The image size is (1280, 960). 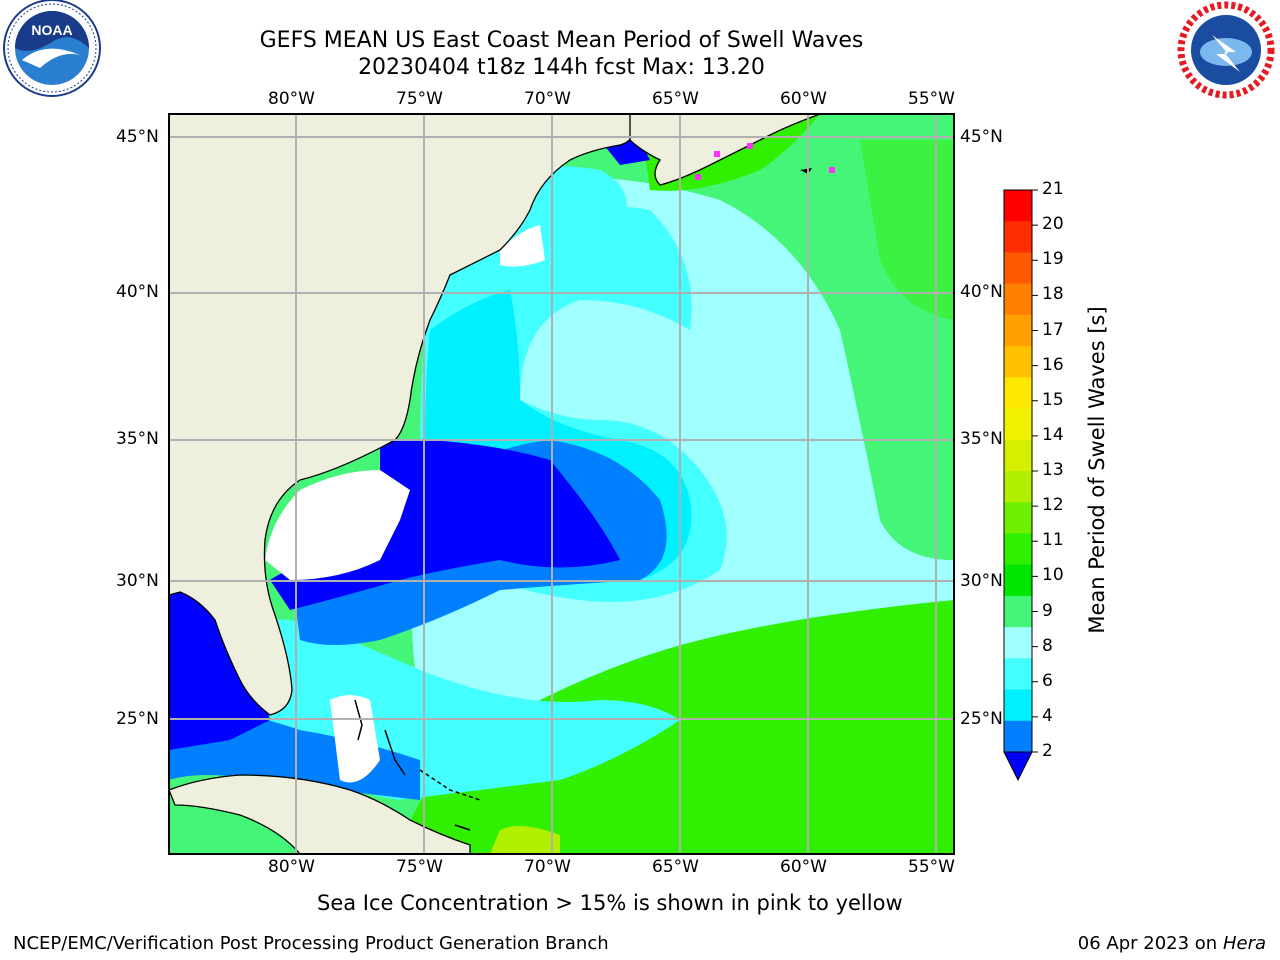 I want to click on footer-date-text: 06 Apr 2023 on, so click(x=1150, y=943).